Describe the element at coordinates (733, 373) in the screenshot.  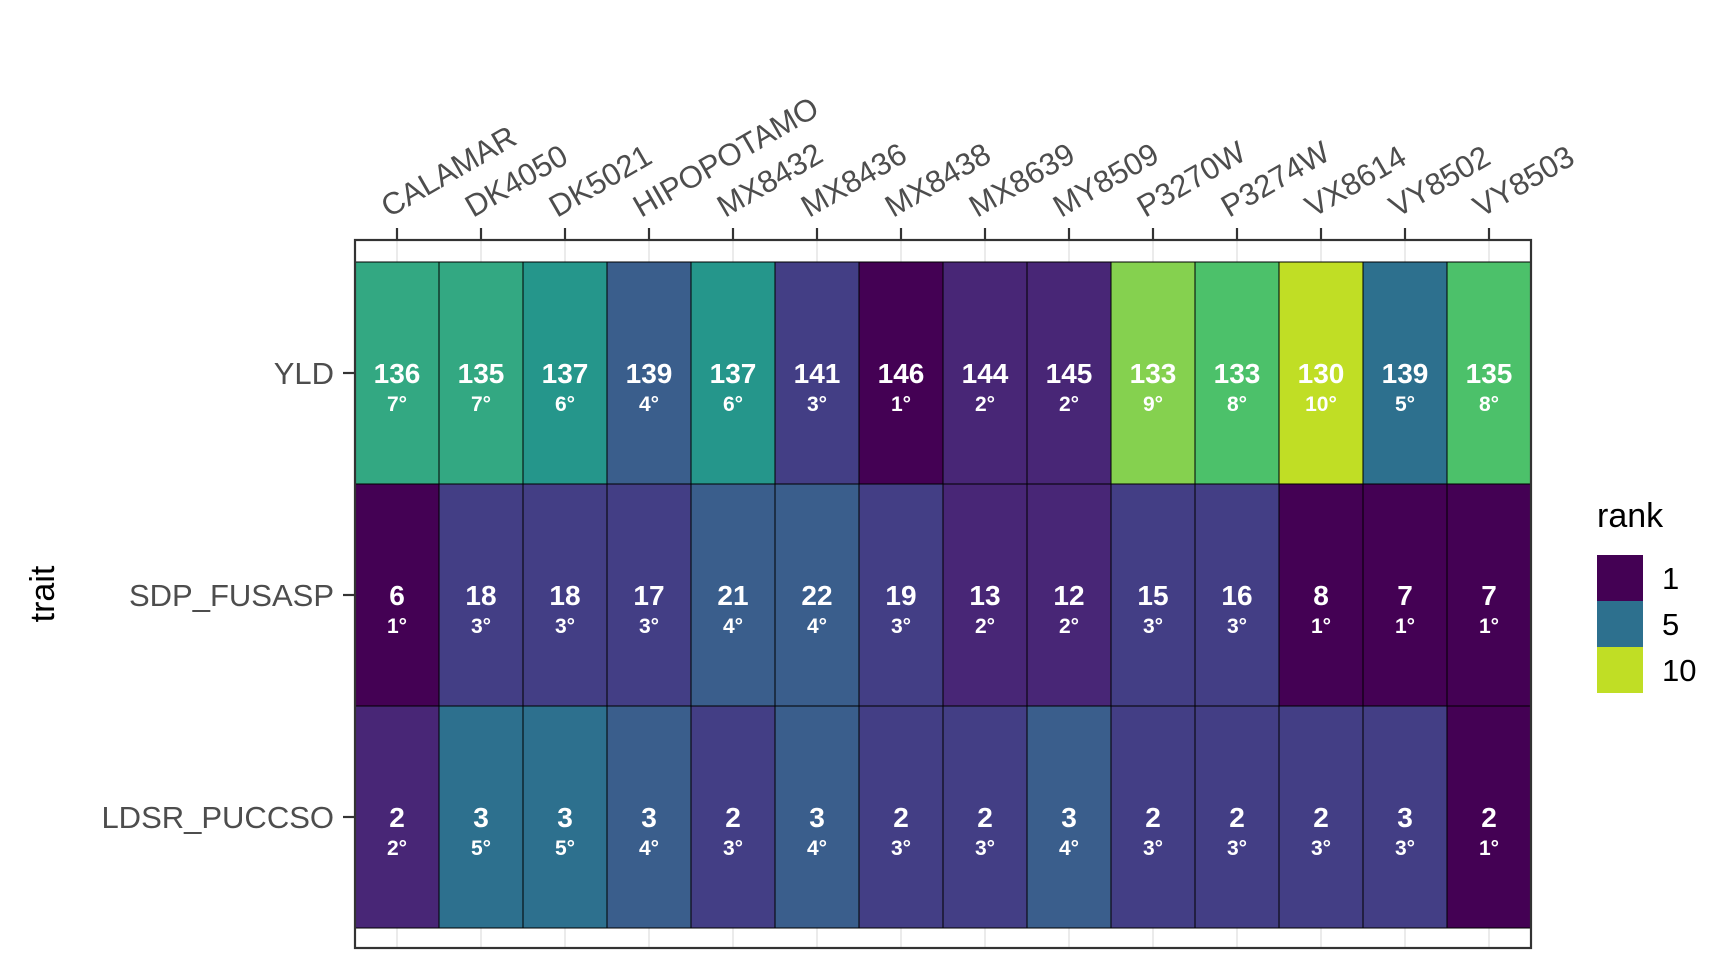
I see `cell-value-label: 137` at that location.